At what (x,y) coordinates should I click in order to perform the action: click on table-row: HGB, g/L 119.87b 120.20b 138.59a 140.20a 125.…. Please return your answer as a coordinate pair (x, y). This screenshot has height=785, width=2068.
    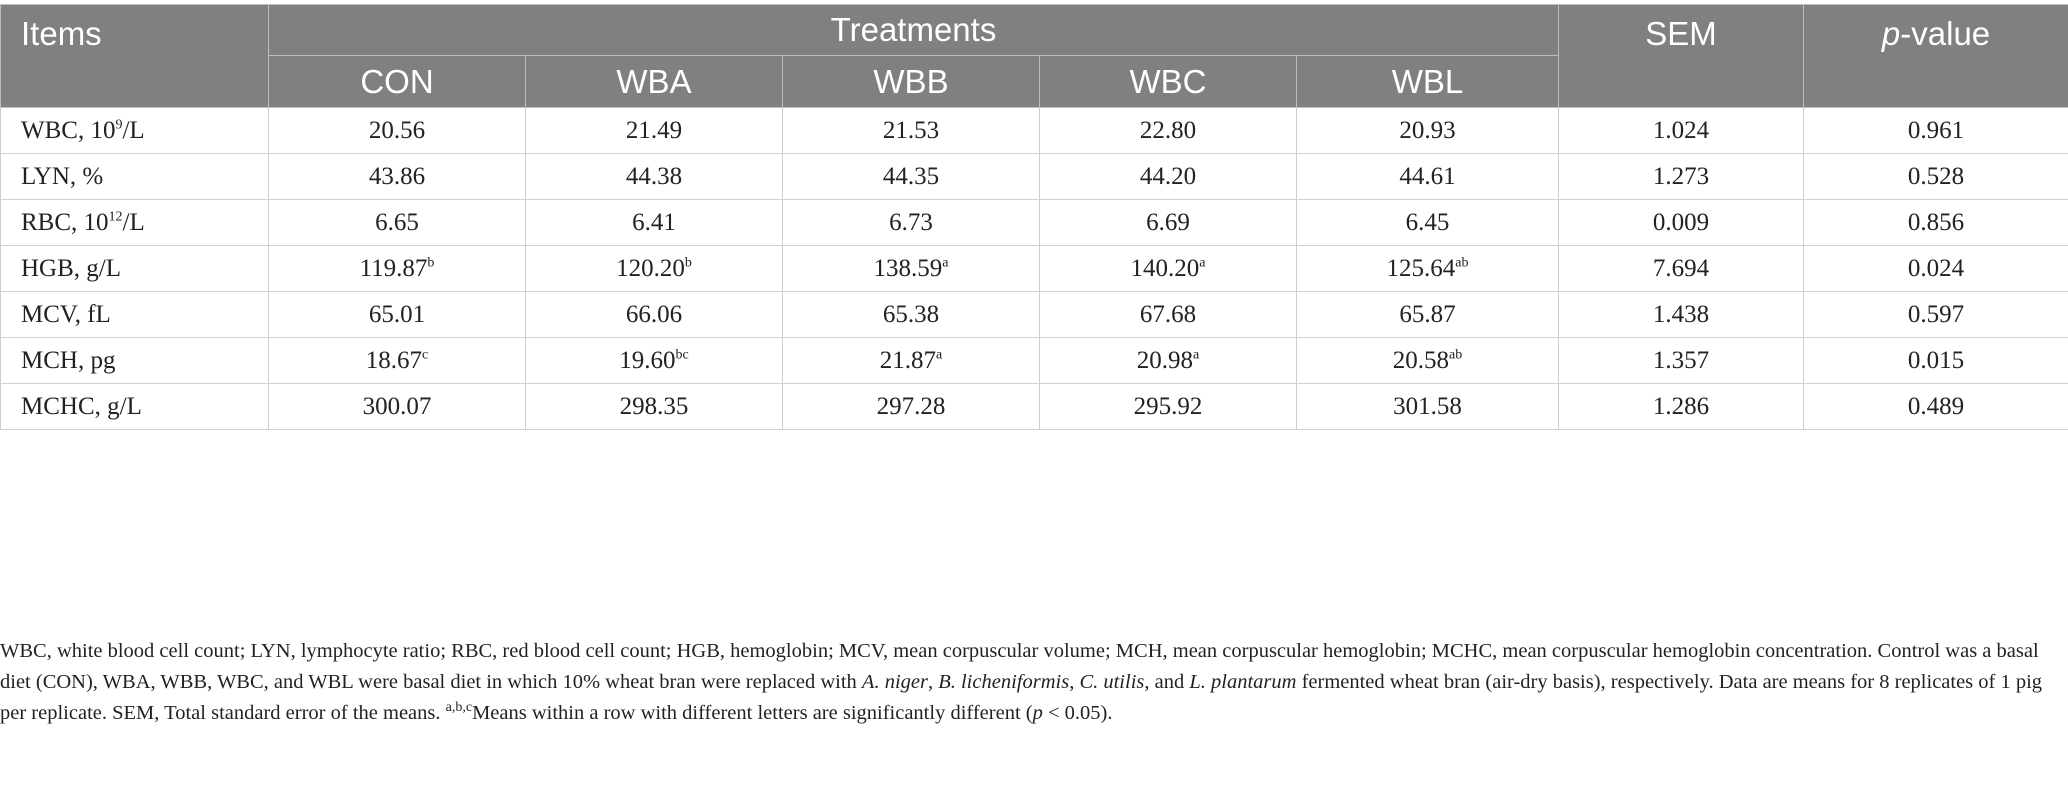
    Looking at the image, I should click on (1034, 268).